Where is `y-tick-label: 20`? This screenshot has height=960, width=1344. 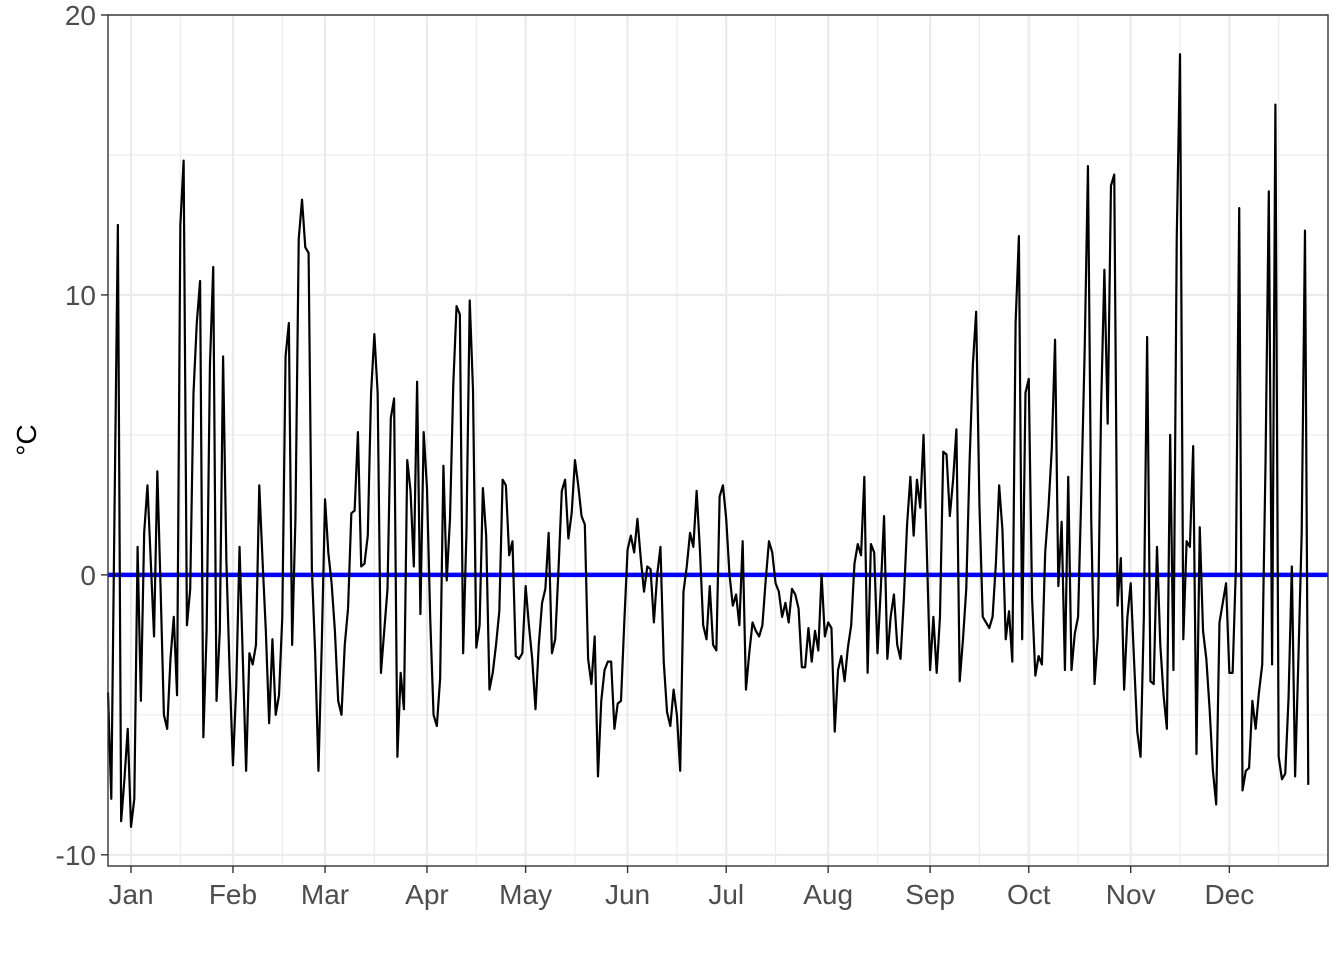
y-tick-label: 20 is located at coordinates (80, 15).